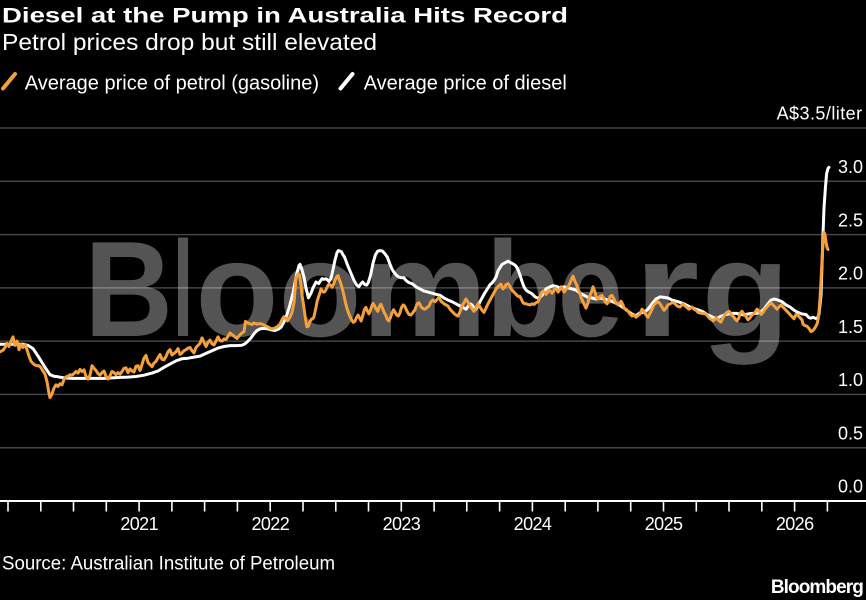 Image resolution: width=866 pixels, height=600 pixels. What do you see at coordinates (139, 524) in the screenshot?
I see `svg-text: 2021` at bounding box center [139, 524].